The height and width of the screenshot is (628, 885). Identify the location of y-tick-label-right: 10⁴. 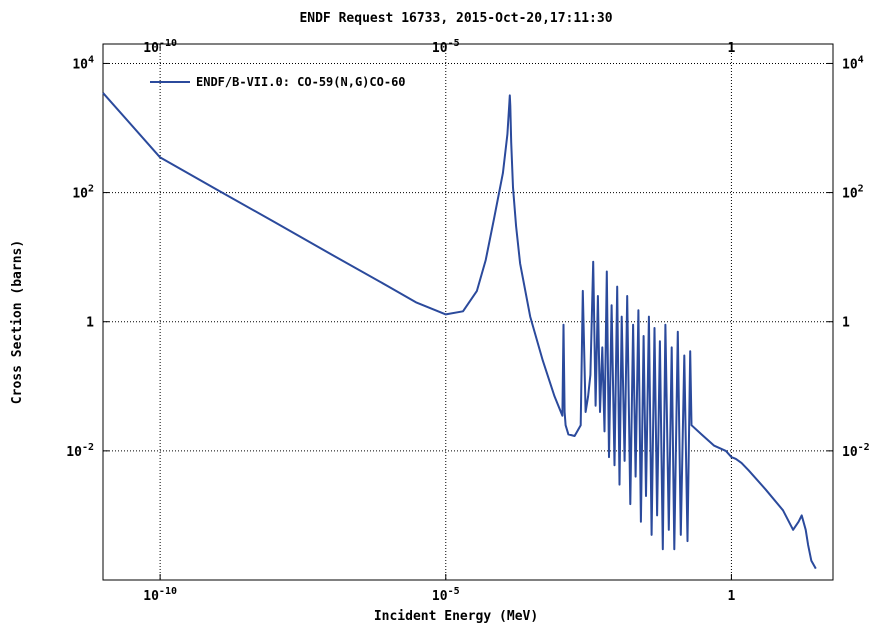
(853, 63).